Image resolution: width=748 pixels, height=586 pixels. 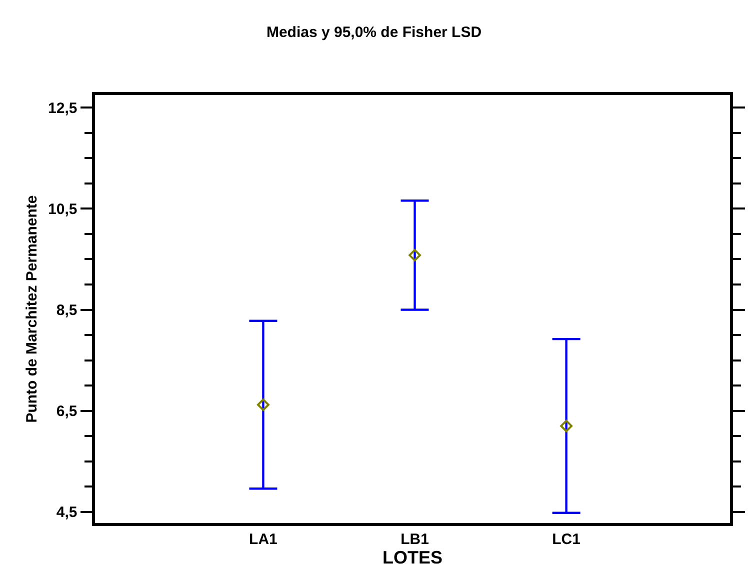 I want to click on y-tick-label: 12,5, so click(x=63, y=108).